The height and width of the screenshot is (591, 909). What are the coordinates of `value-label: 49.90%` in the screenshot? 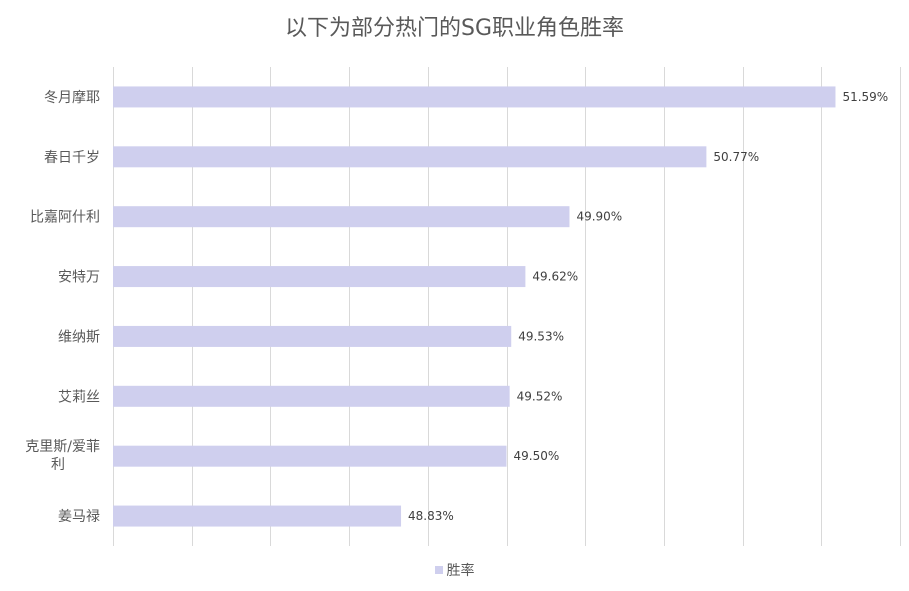 It's located at (599, 217).